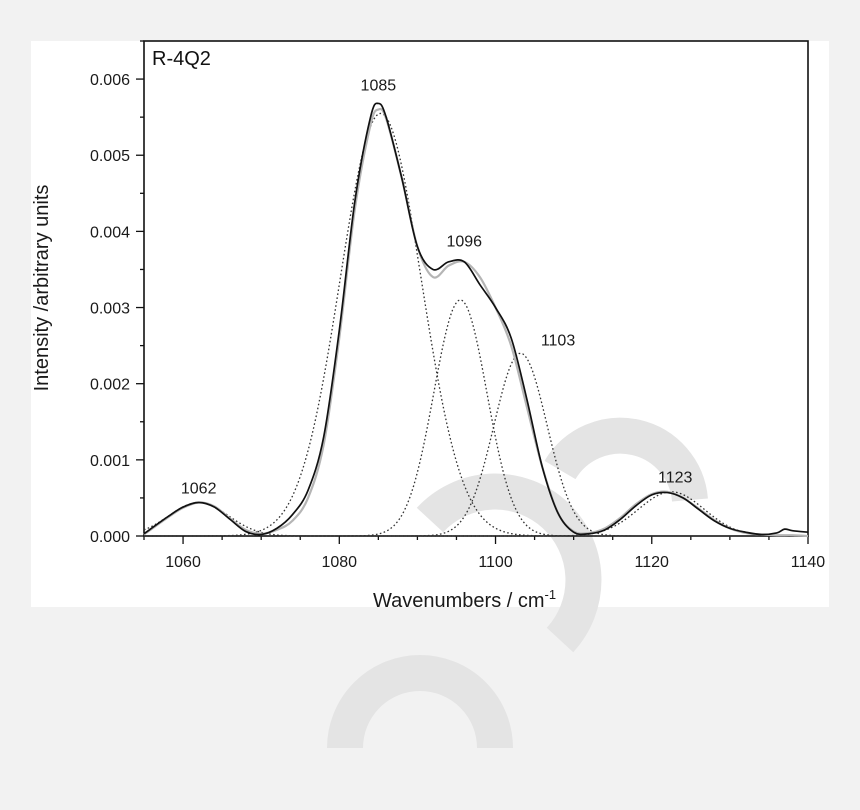  I want to click on y-tick-label: 0.005, so click(110, 156).